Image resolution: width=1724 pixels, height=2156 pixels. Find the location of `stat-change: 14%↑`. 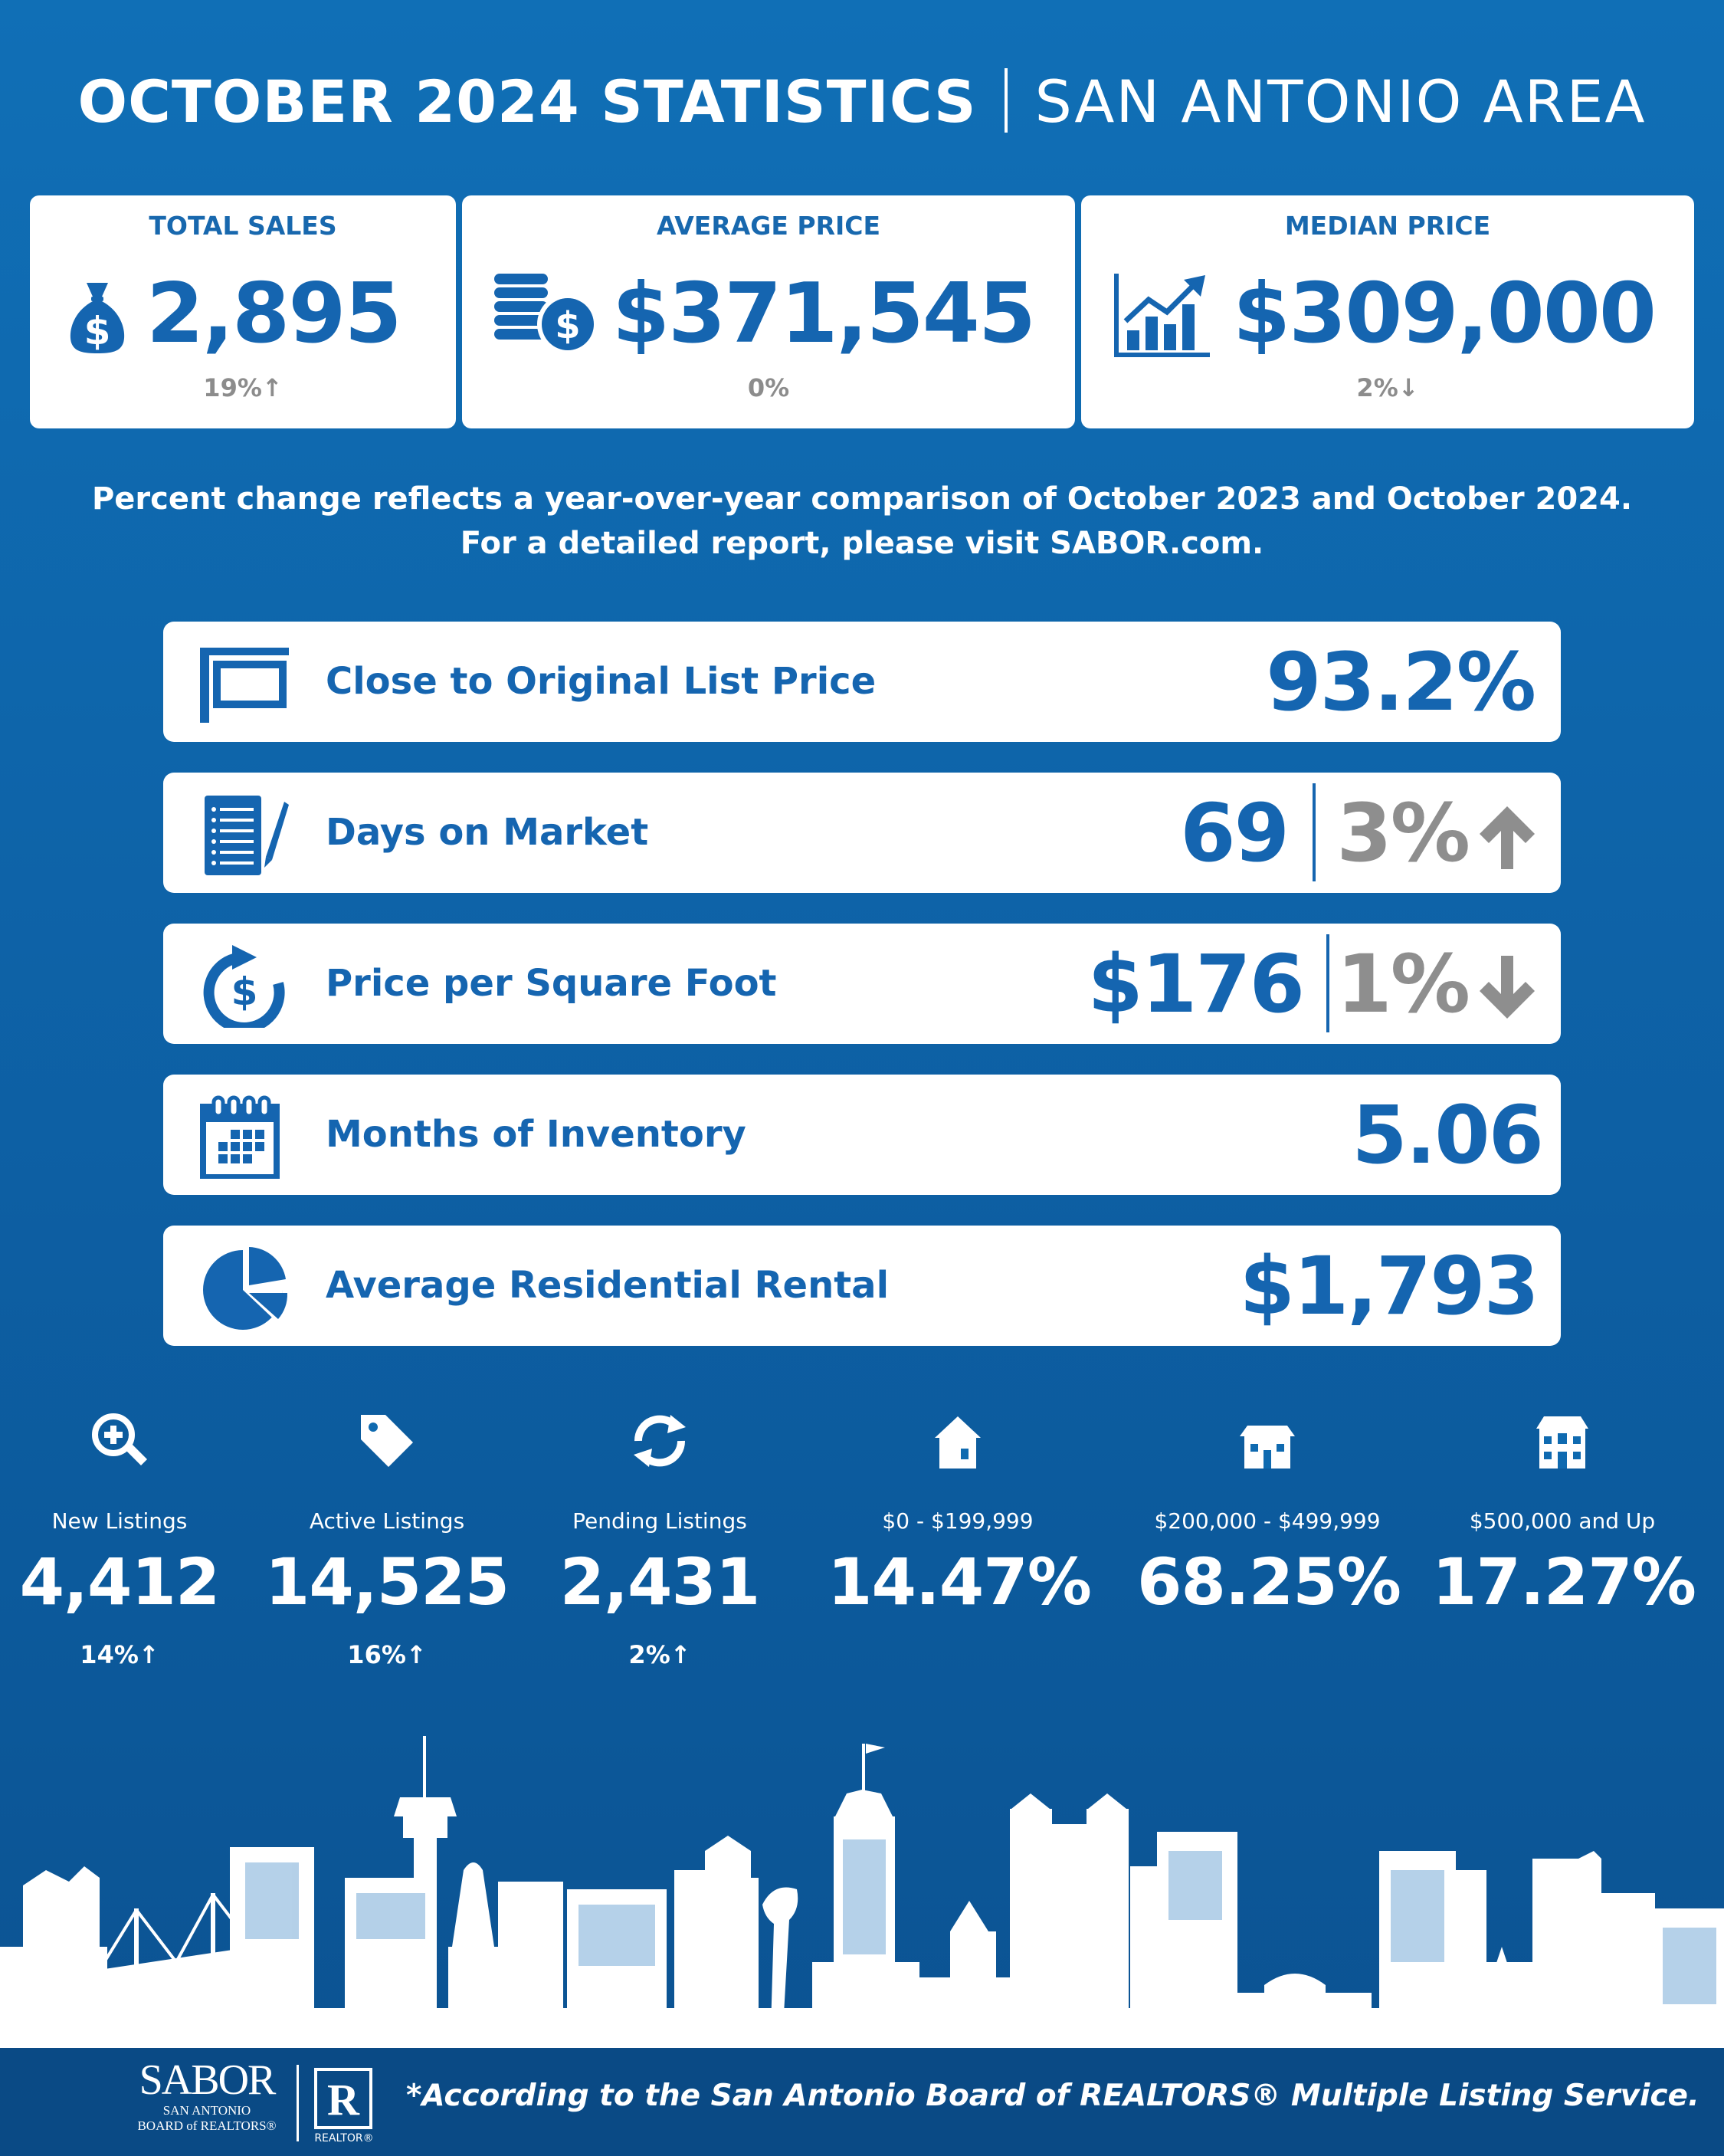

stat-change: 14%↑ is located at coordinates (120, 1654).